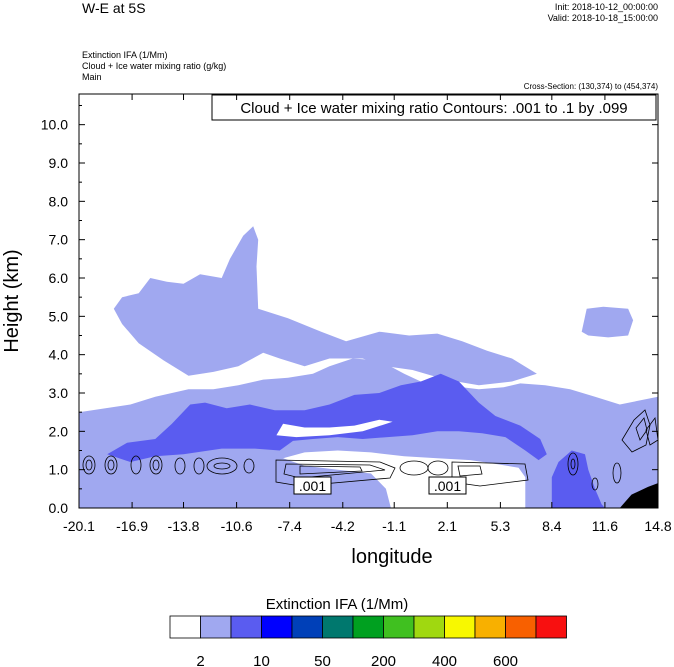  What do you see at coordinates (602, 18) in the screenshot?
I see `valid-time: Valid: 2018-10-18_15:00:00` at bounding box center [602, 18].